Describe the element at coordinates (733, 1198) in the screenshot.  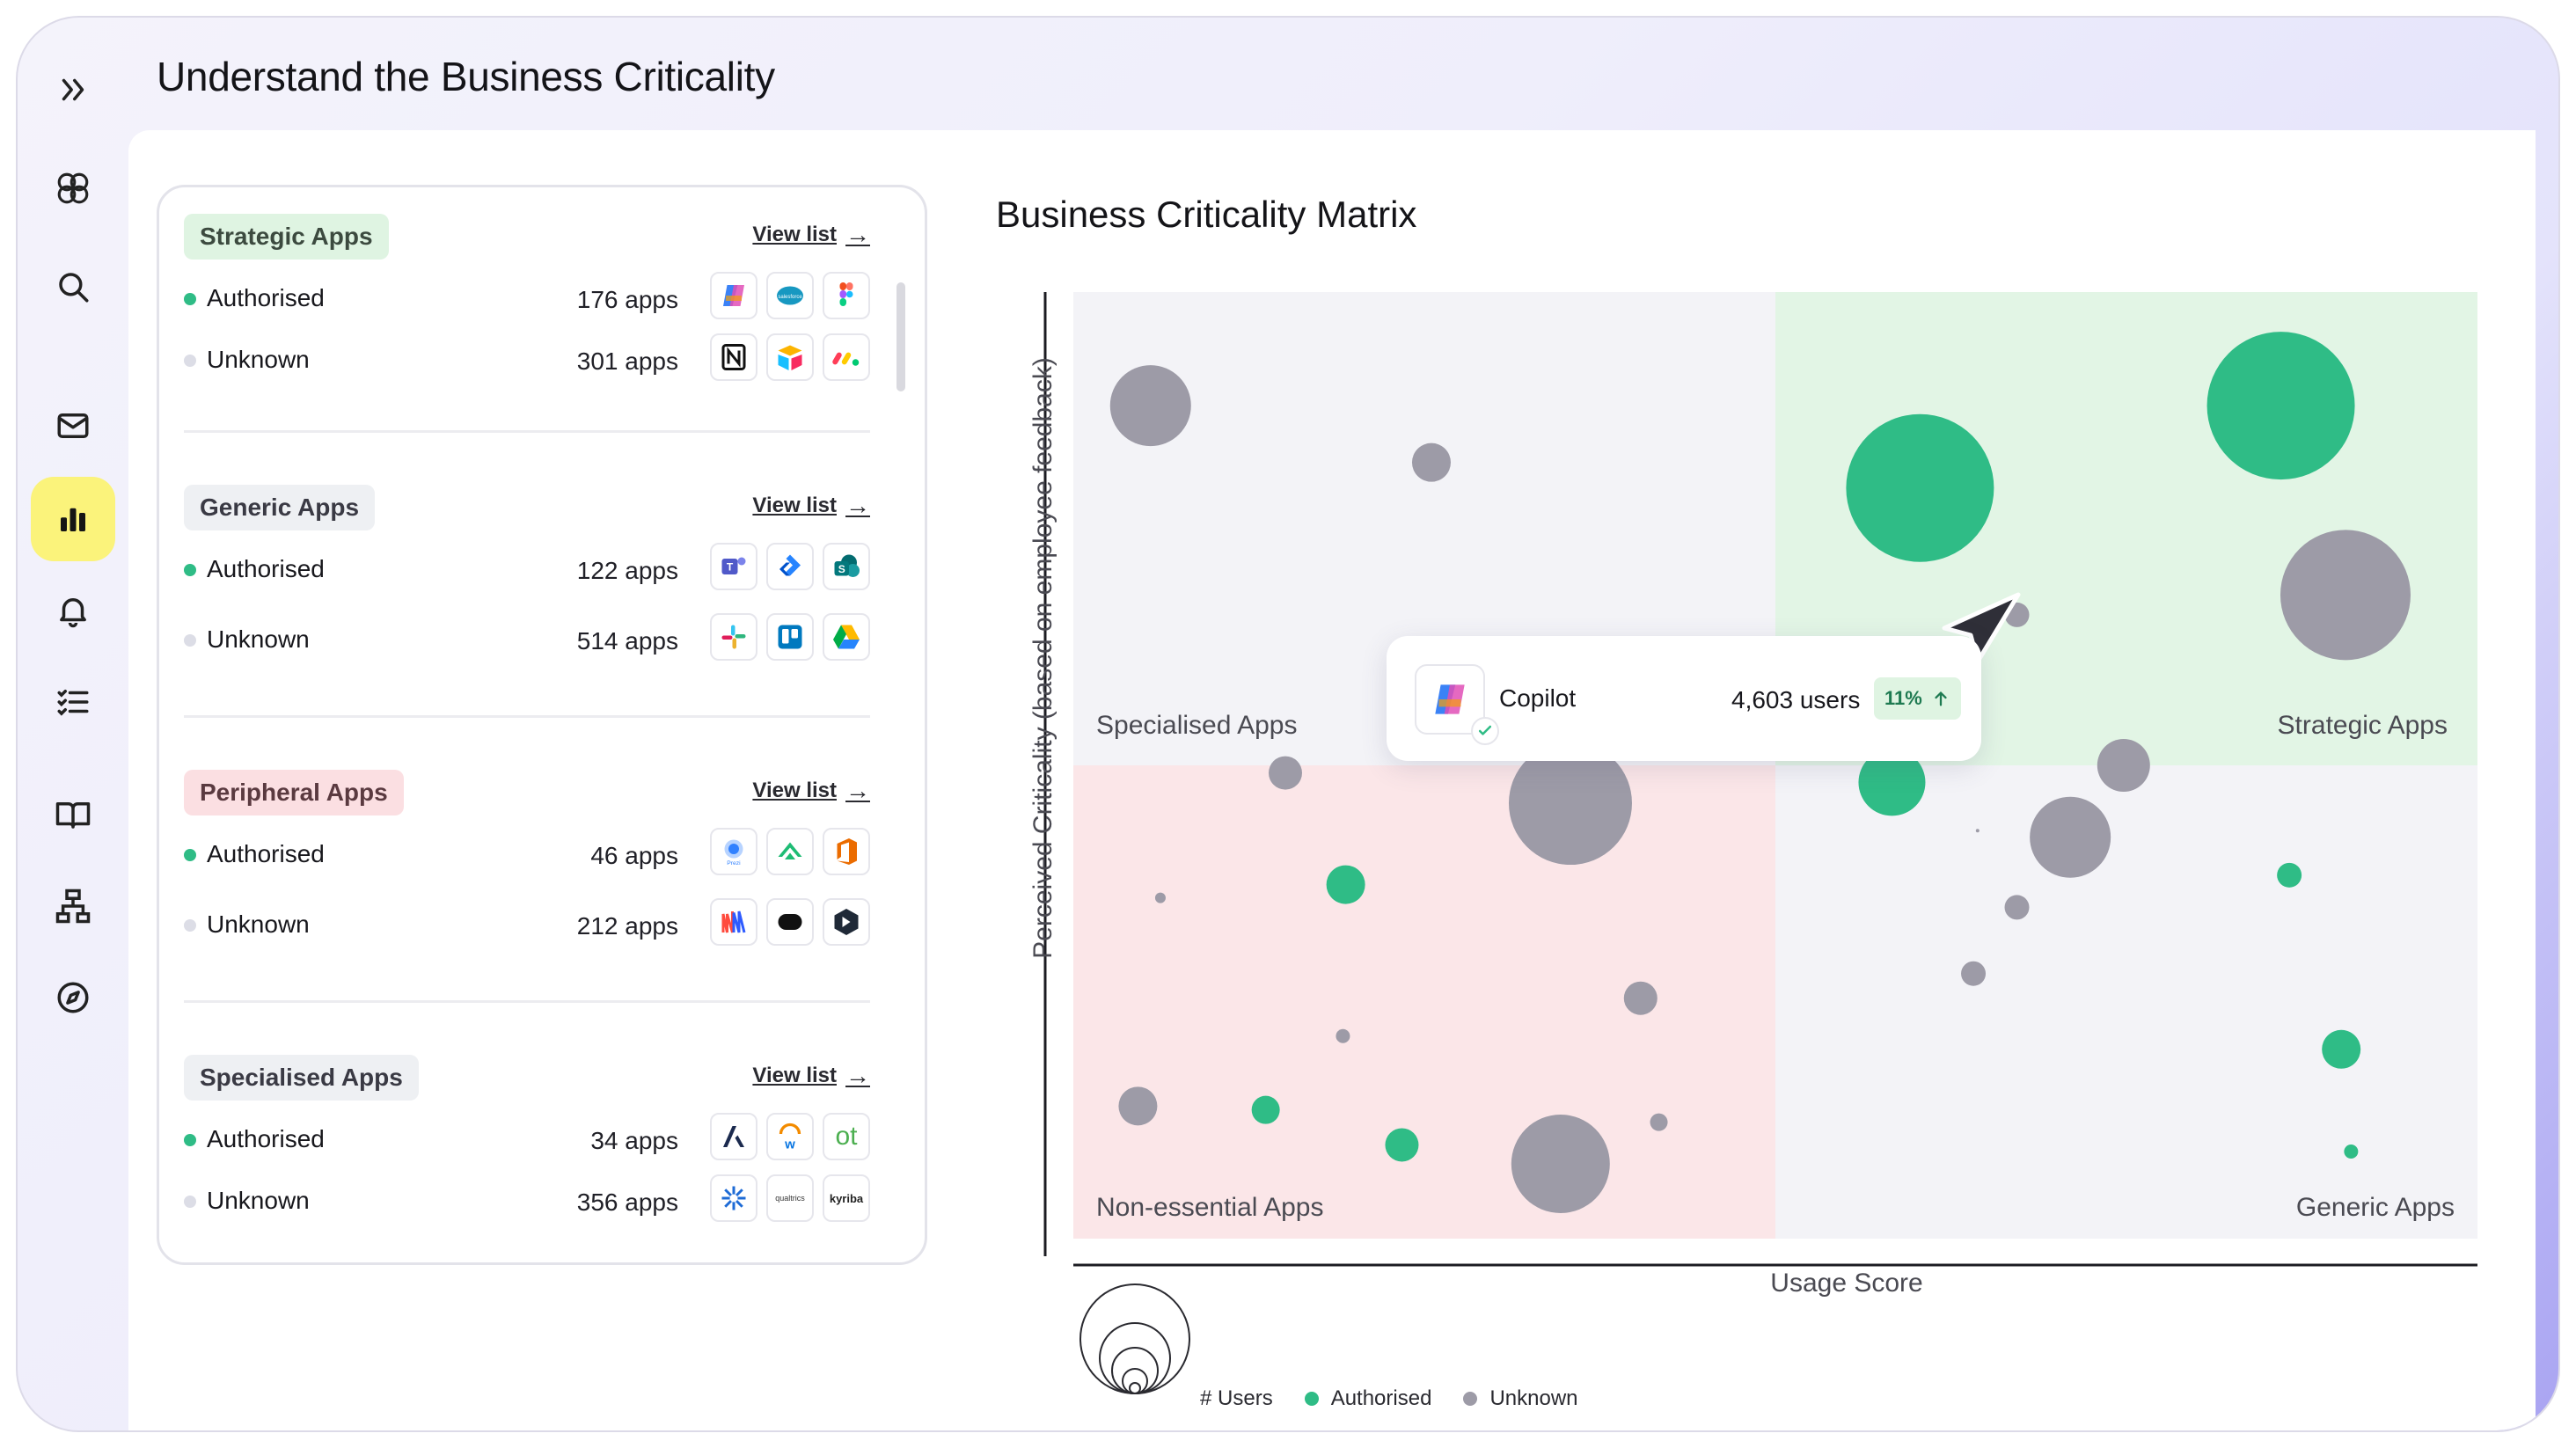
I see `zendesk-icon` at that location.